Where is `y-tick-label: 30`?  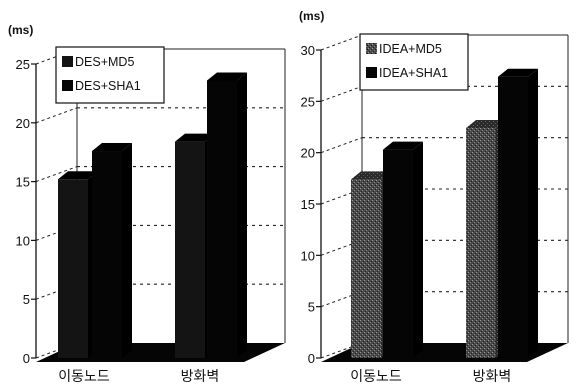 y-tick-label: 30 is located at coordinates (308, 50).